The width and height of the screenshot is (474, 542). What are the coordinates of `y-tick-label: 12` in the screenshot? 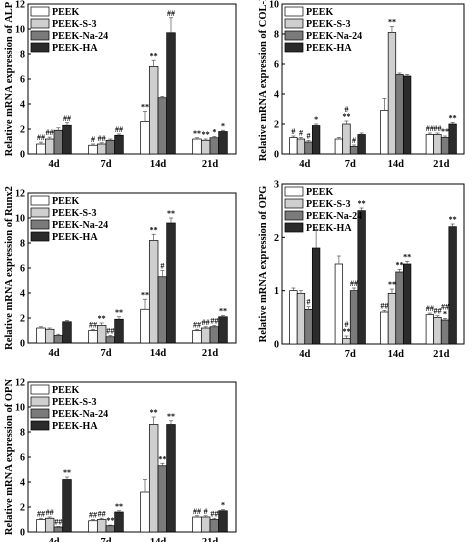 It's located at (20, 194).